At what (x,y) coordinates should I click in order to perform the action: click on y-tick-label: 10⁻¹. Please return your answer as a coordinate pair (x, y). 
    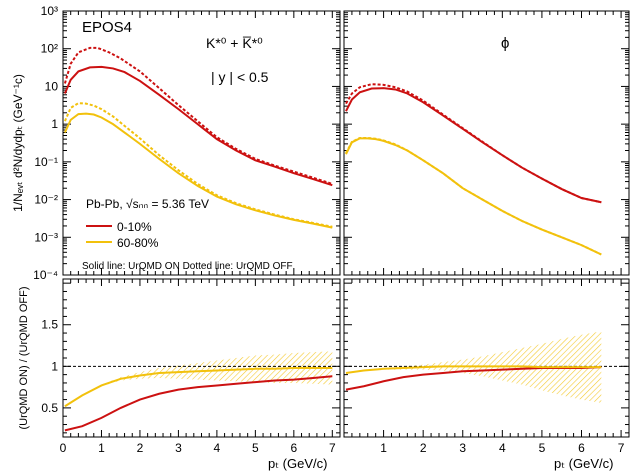
    Looking at the image, I should click on (46, 162).